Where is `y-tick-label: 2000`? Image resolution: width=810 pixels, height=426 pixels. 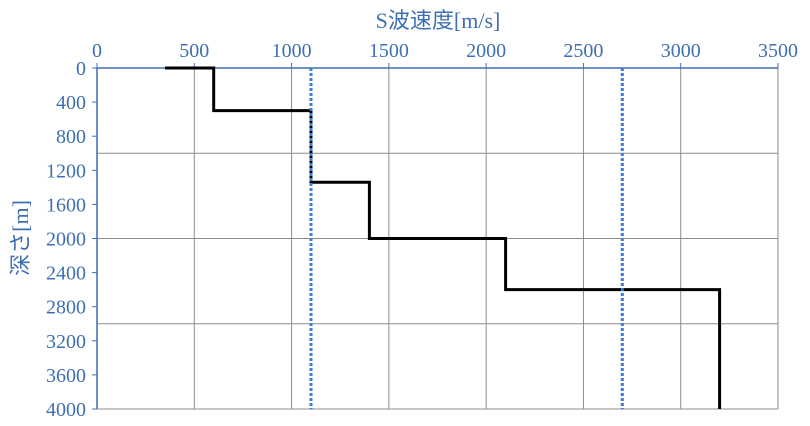 y-tick-label: 2000 is located at coordinates (66, 240).